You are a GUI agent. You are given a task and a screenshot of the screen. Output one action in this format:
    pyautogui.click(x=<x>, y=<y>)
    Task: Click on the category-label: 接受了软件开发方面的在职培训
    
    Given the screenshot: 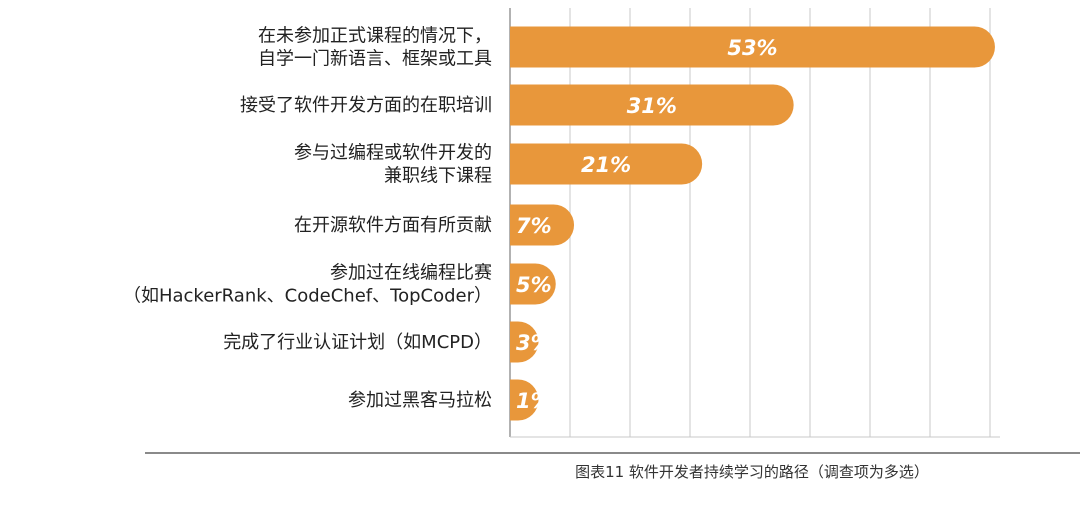 What is the action you would take?
    pyautogui.click(x=366, y=105)
    